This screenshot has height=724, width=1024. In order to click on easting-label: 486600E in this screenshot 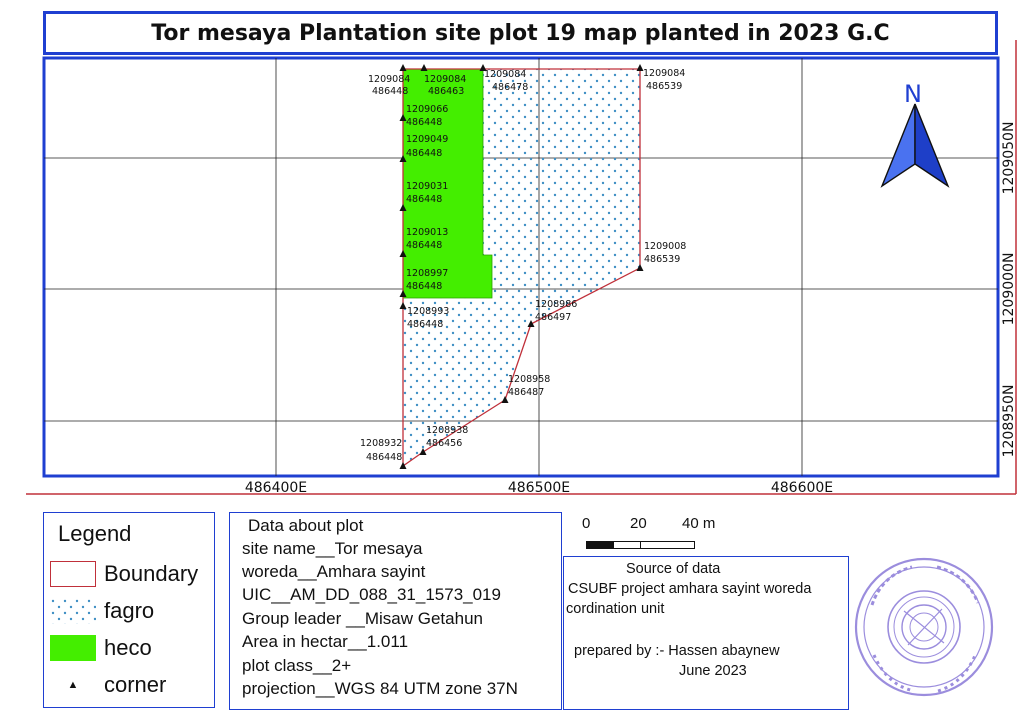, I will do `click(802, 488)`.